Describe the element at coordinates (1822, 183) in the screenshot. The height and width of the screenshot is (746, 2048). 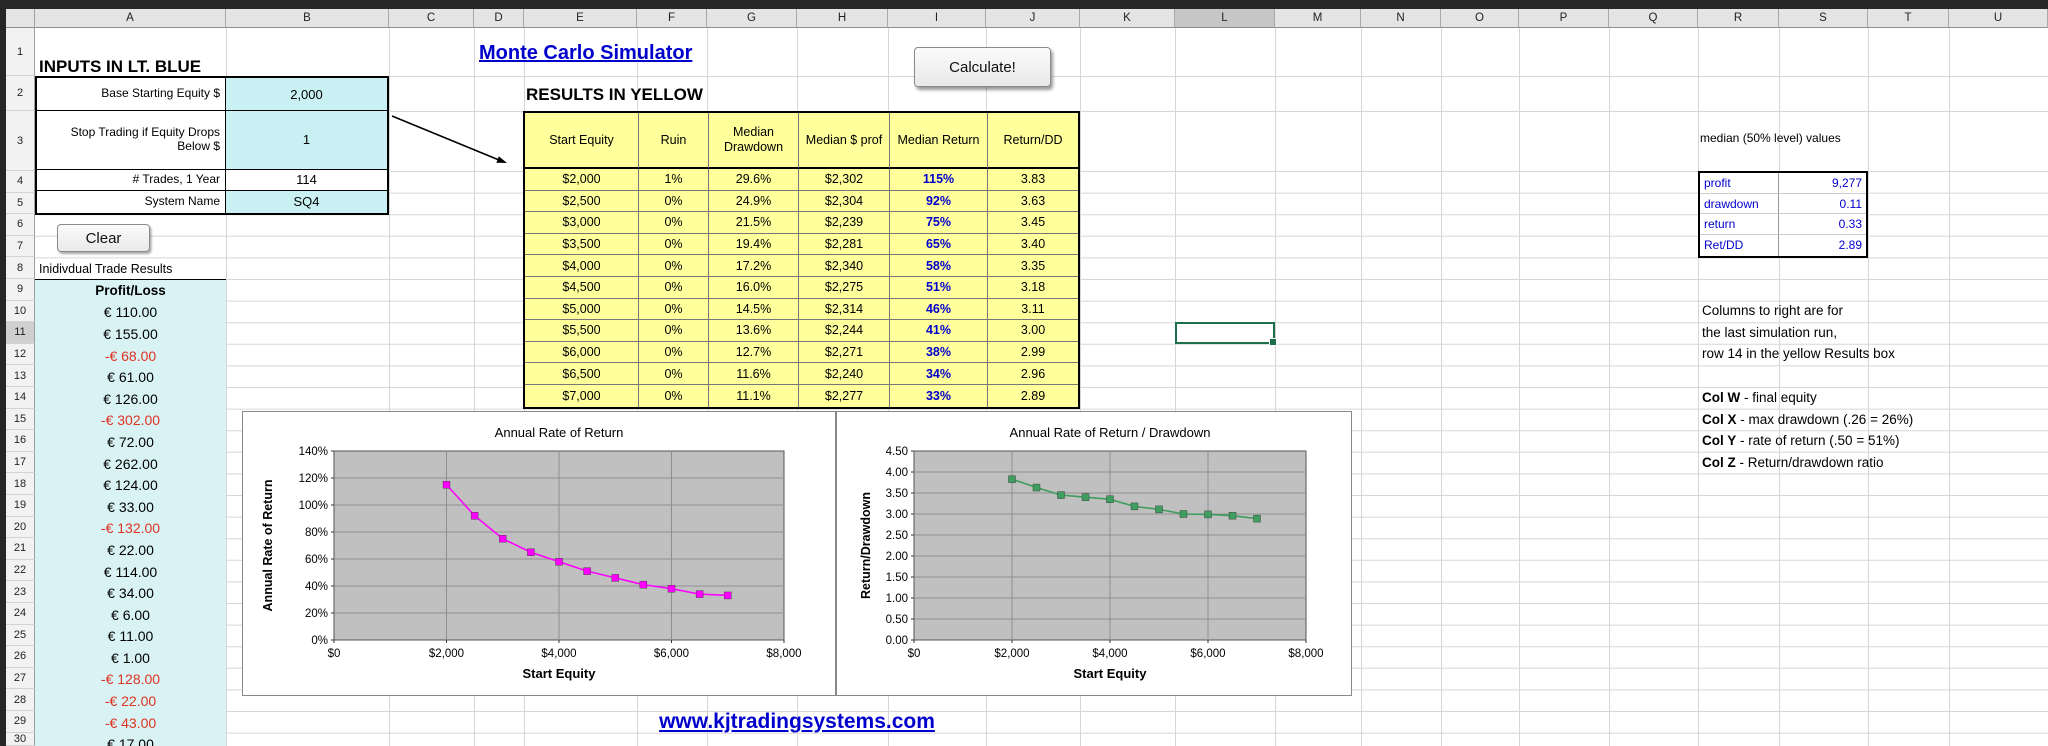
I see `median-value: 9,277` at that location.